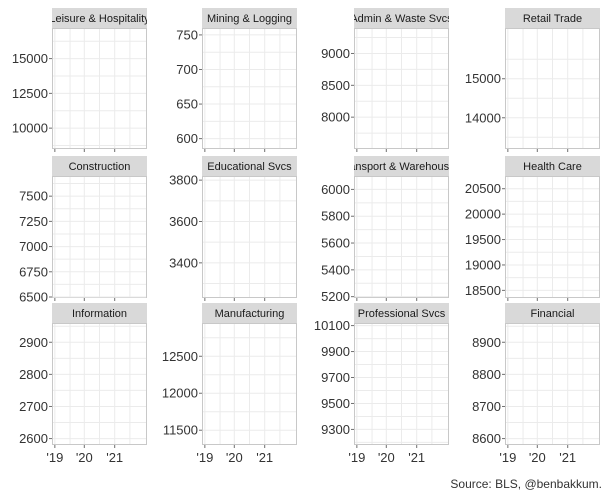  I want to click on panel: Leisure & Hospitality 10000 12500 15000, so click(81, 80).